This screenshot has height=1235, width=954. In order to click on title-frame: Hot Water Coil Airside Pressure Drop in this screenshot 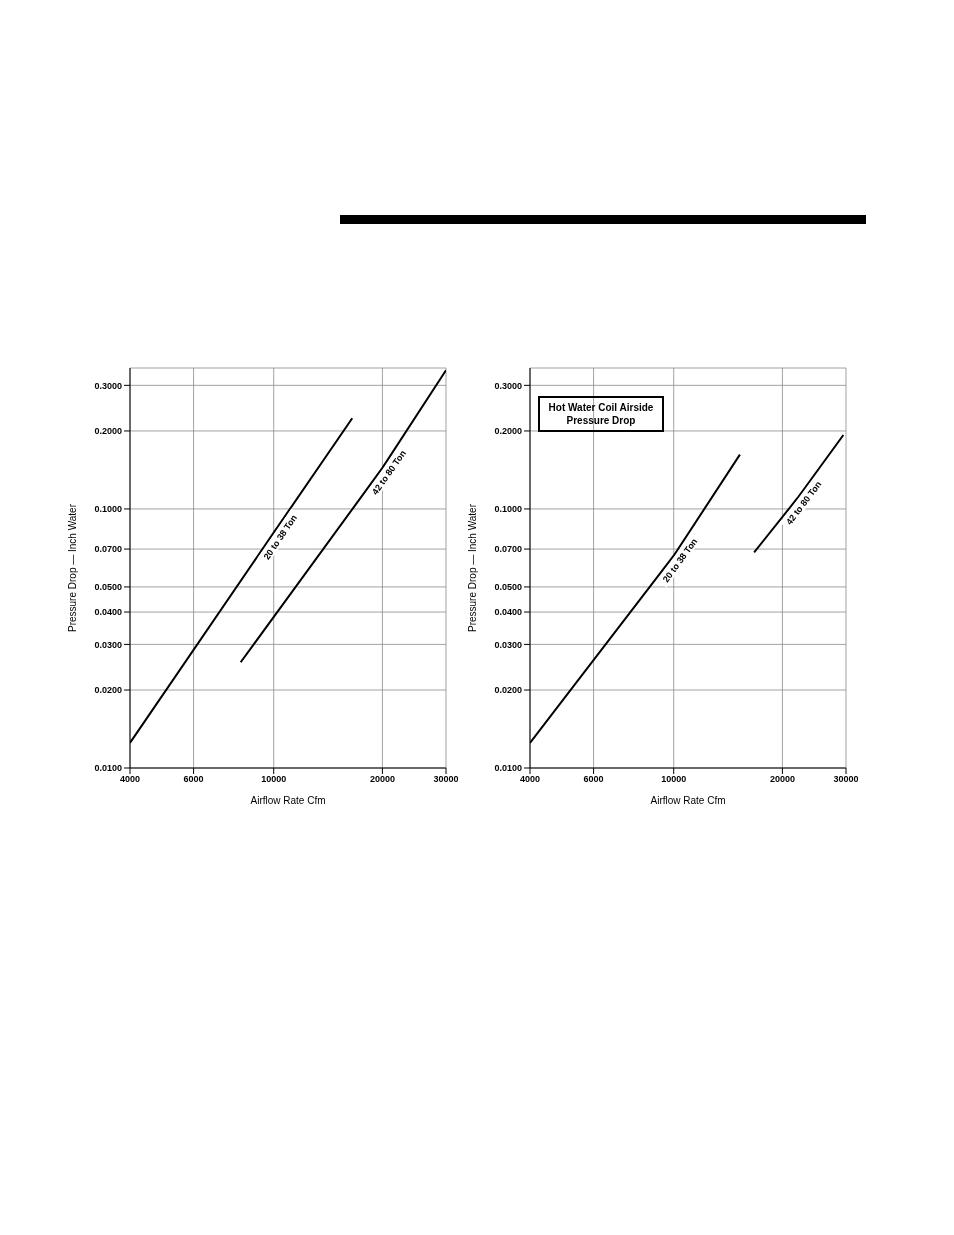, I will do `click(601, 414)`.